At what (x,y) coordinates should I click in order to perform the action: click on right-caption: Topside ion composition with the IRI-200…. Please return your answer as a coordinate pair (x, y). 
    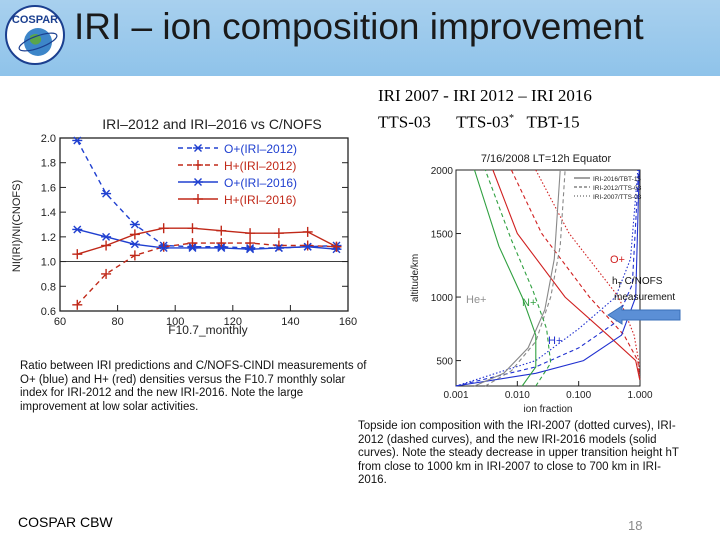
    Looking at the image, I should click on (518, 453).